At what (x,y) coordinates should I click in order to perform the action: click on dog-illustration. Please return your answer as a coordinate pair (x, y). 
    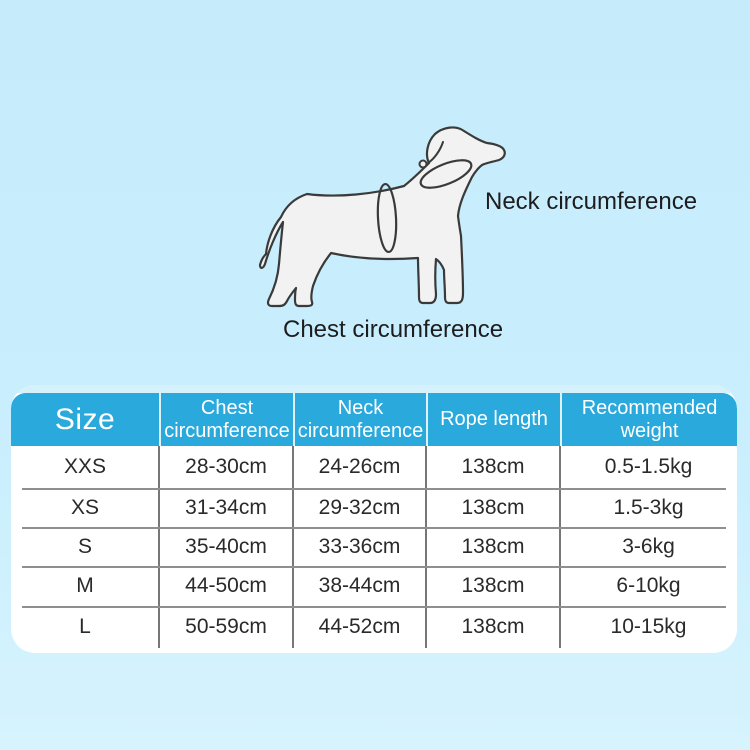
    Looking at the image, I should click on (382, 217).